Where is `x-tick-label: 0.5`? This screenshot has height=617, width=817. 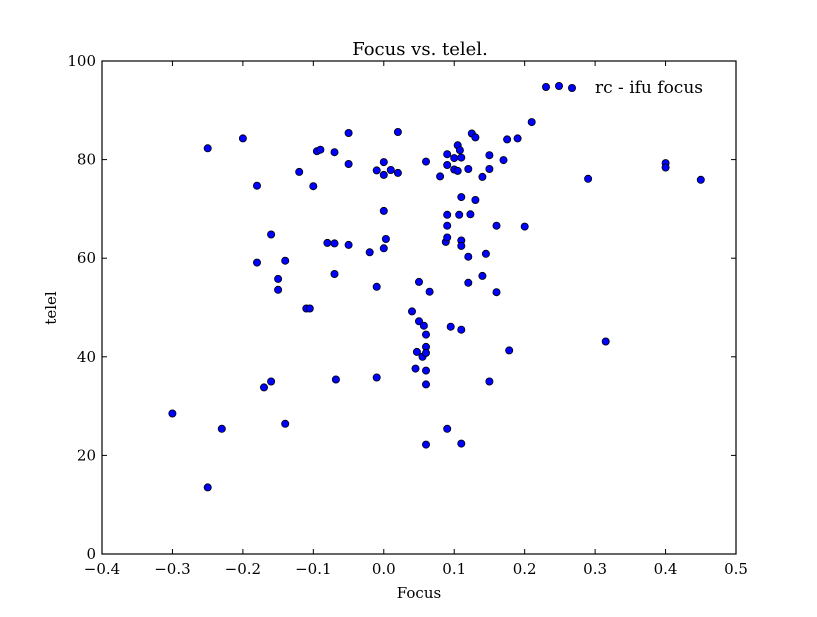
x-tick-label: 0.5 is located at coordinates (736, 569).